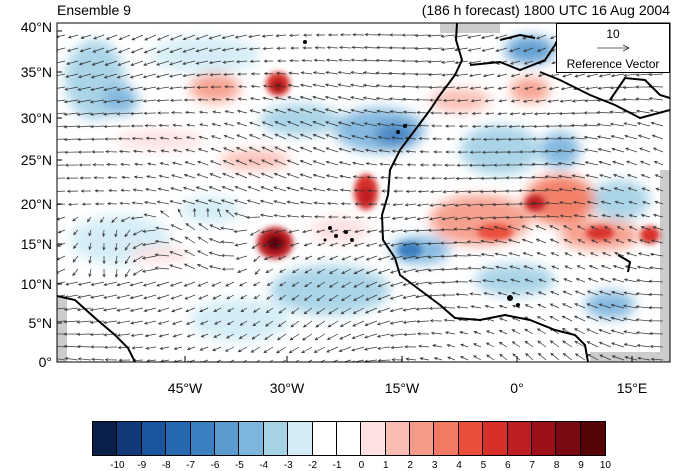 This screenshot has height=471, width=673. Describe the element at coordinates (402, 388) in the screenshot. I see `lon-label-15w: 15°W` at that location.